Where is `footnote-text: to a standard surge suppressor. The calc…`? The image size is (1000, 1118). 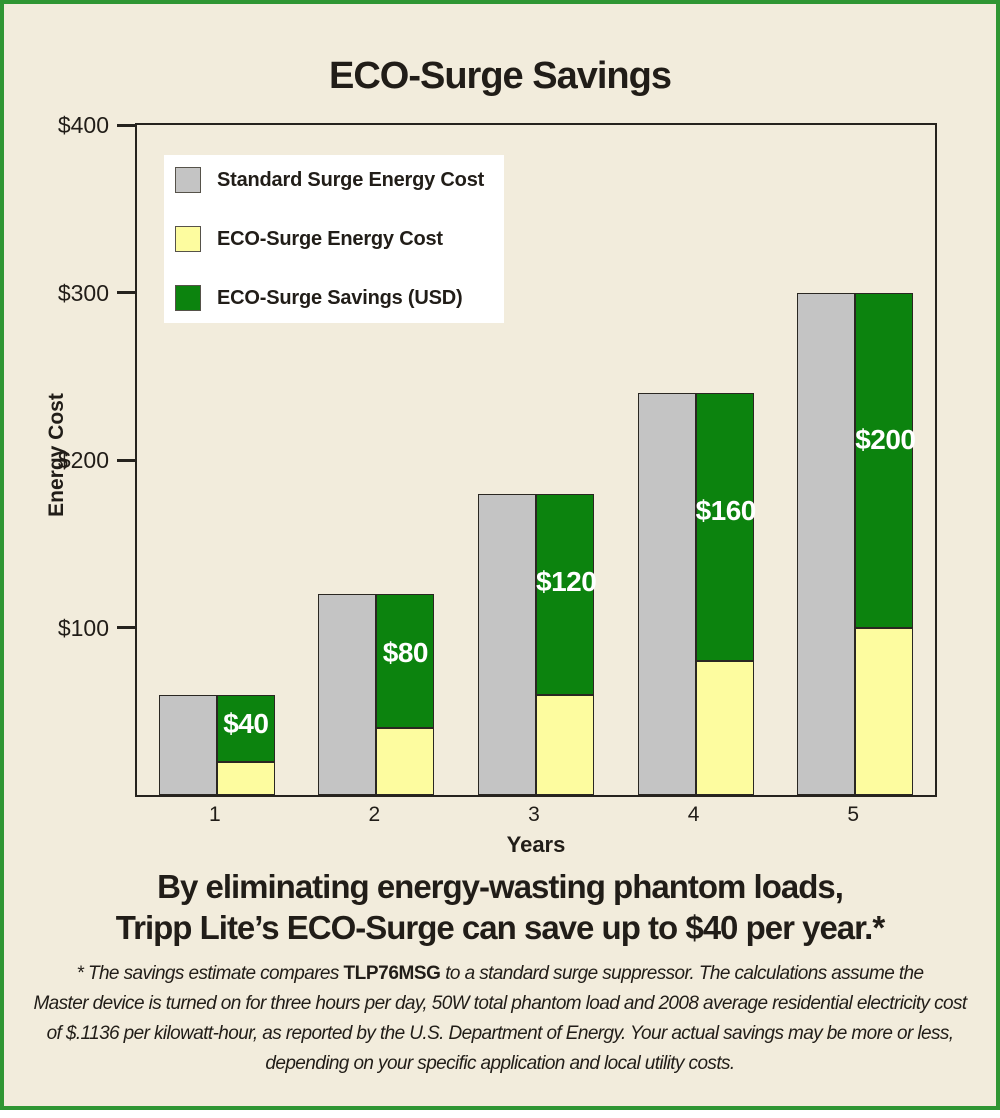
footnote-text: to a standard surge suppressor. The calc… is located at coordinates (682, 973).